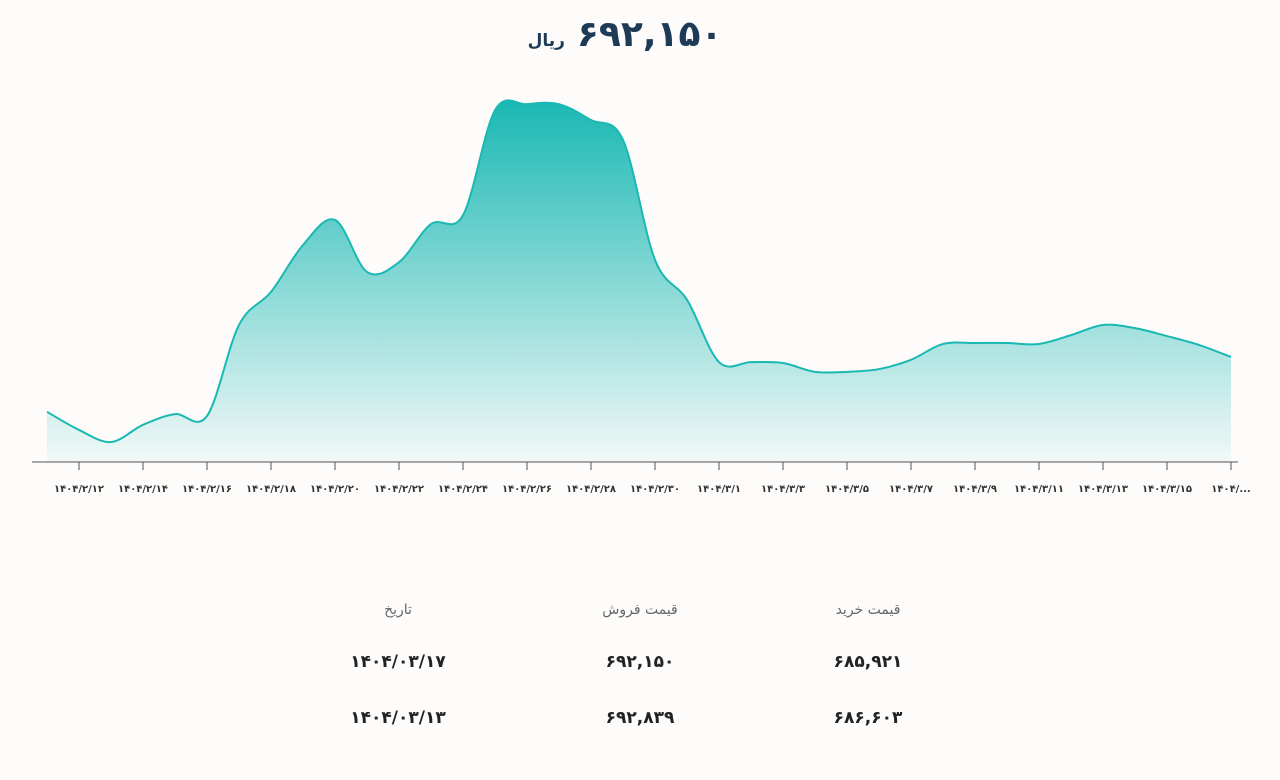  I want to click on current-price: ۶۹۲,۱۵۰, so click(649, 34).